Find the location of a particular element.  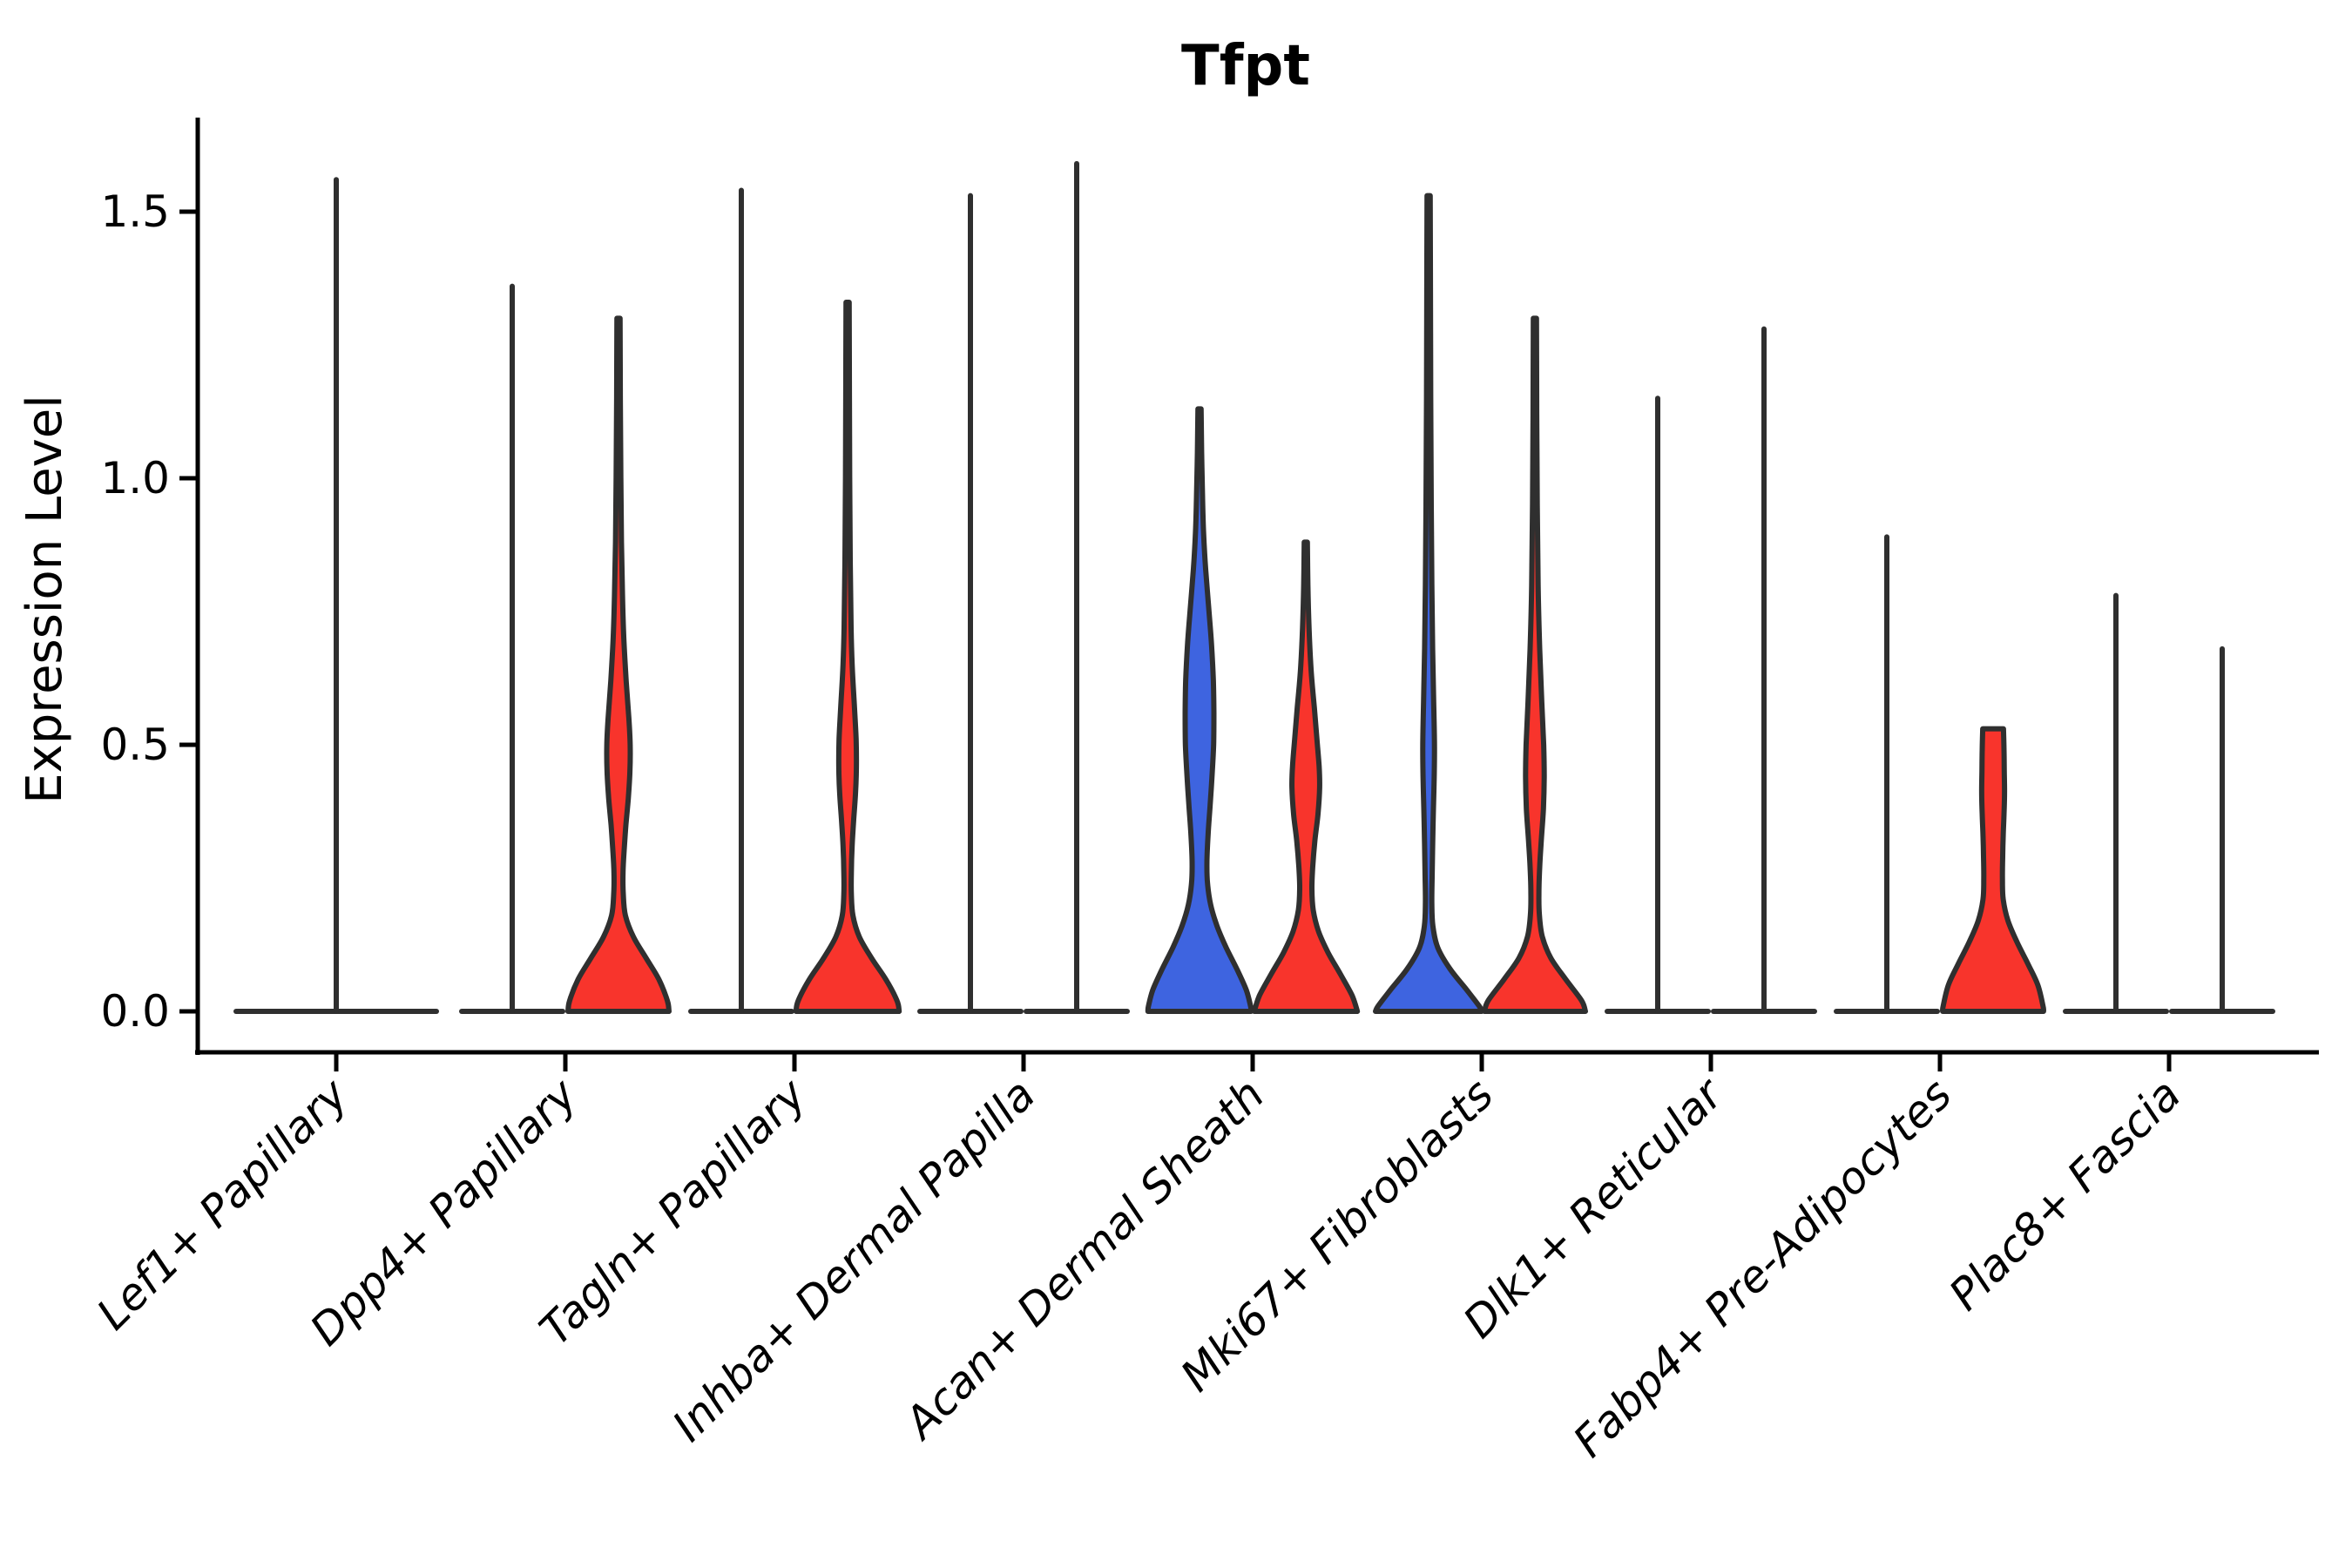

y-tick-label: 1.5 is located at coordinates (135, 211).